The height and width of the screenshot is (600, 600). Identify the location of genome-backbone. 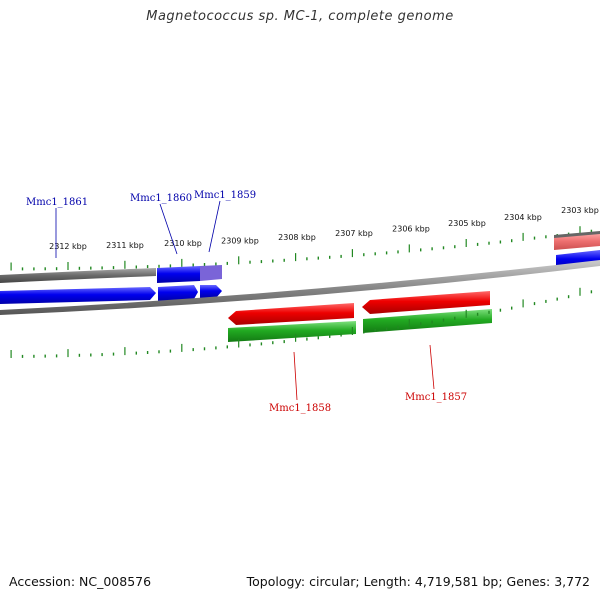
(300, 287).